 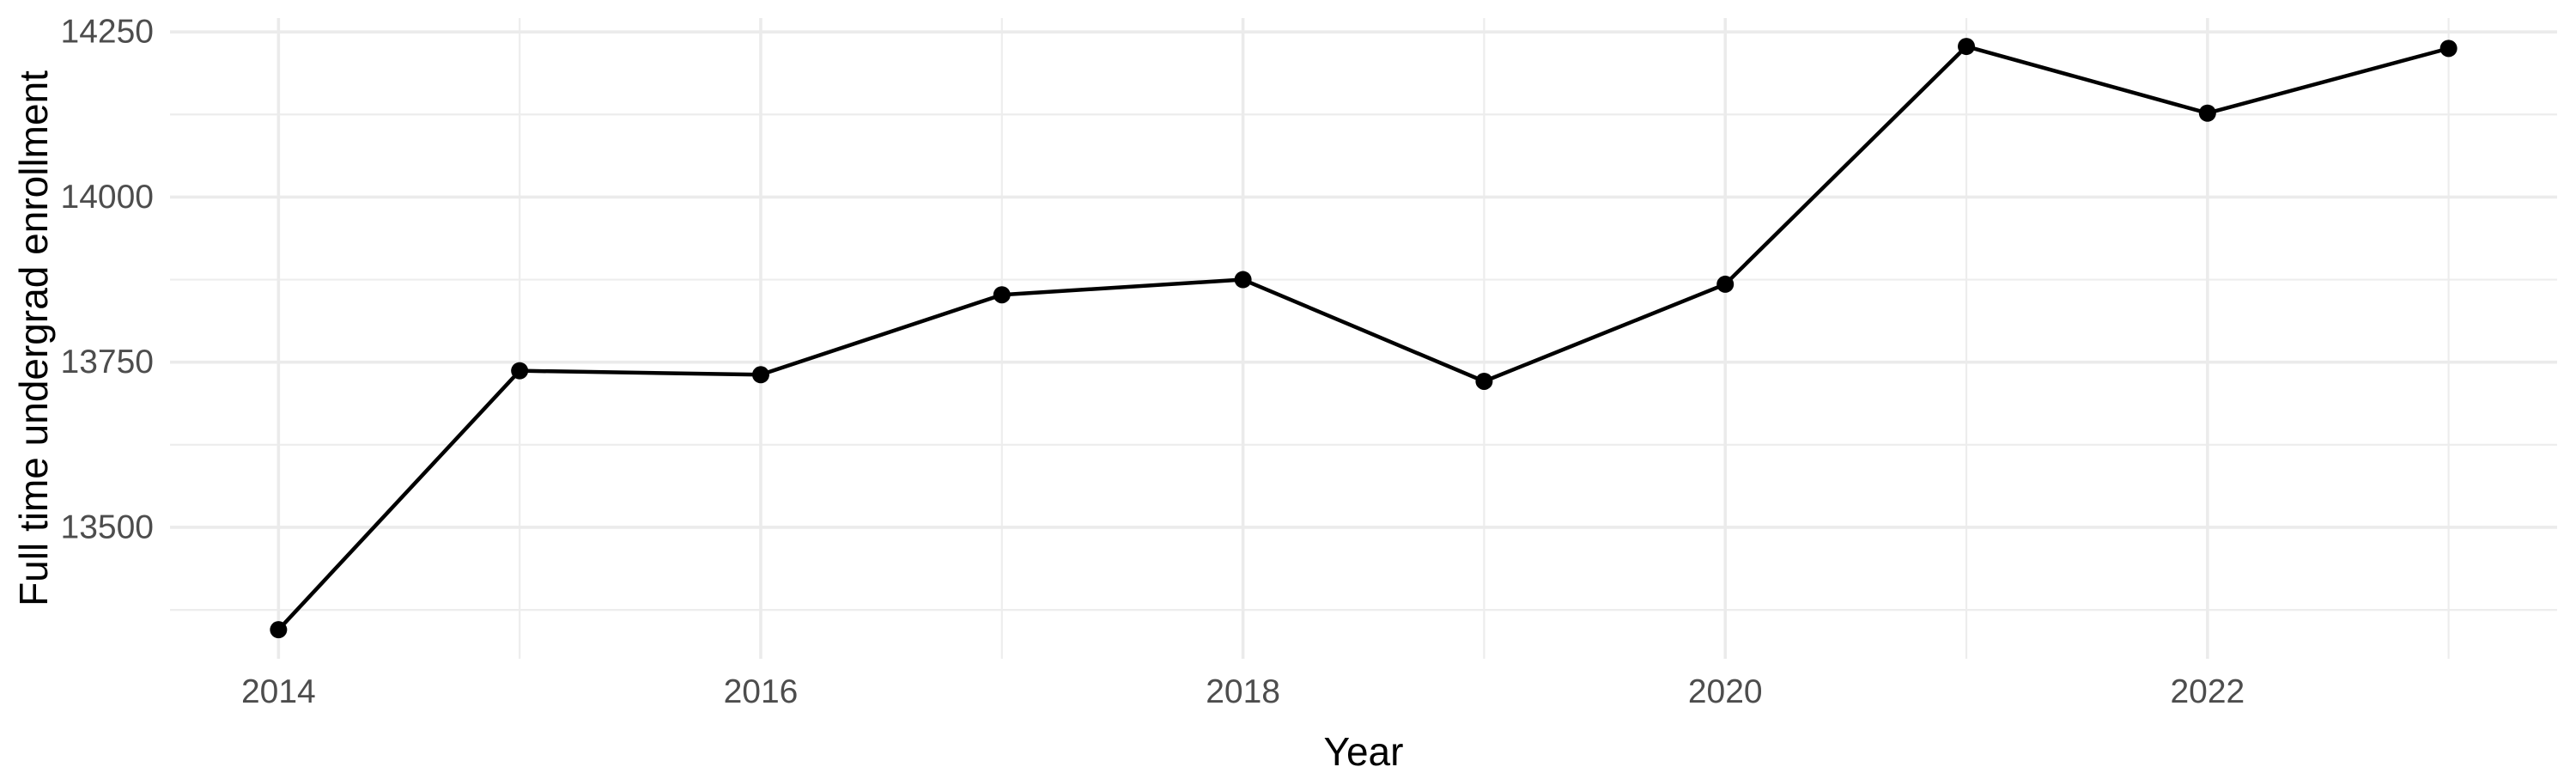 What do you see at coordinates (761, 691) in the screenshot?
I see `x-tick-label: 2016` at bounding box center [761, 691].